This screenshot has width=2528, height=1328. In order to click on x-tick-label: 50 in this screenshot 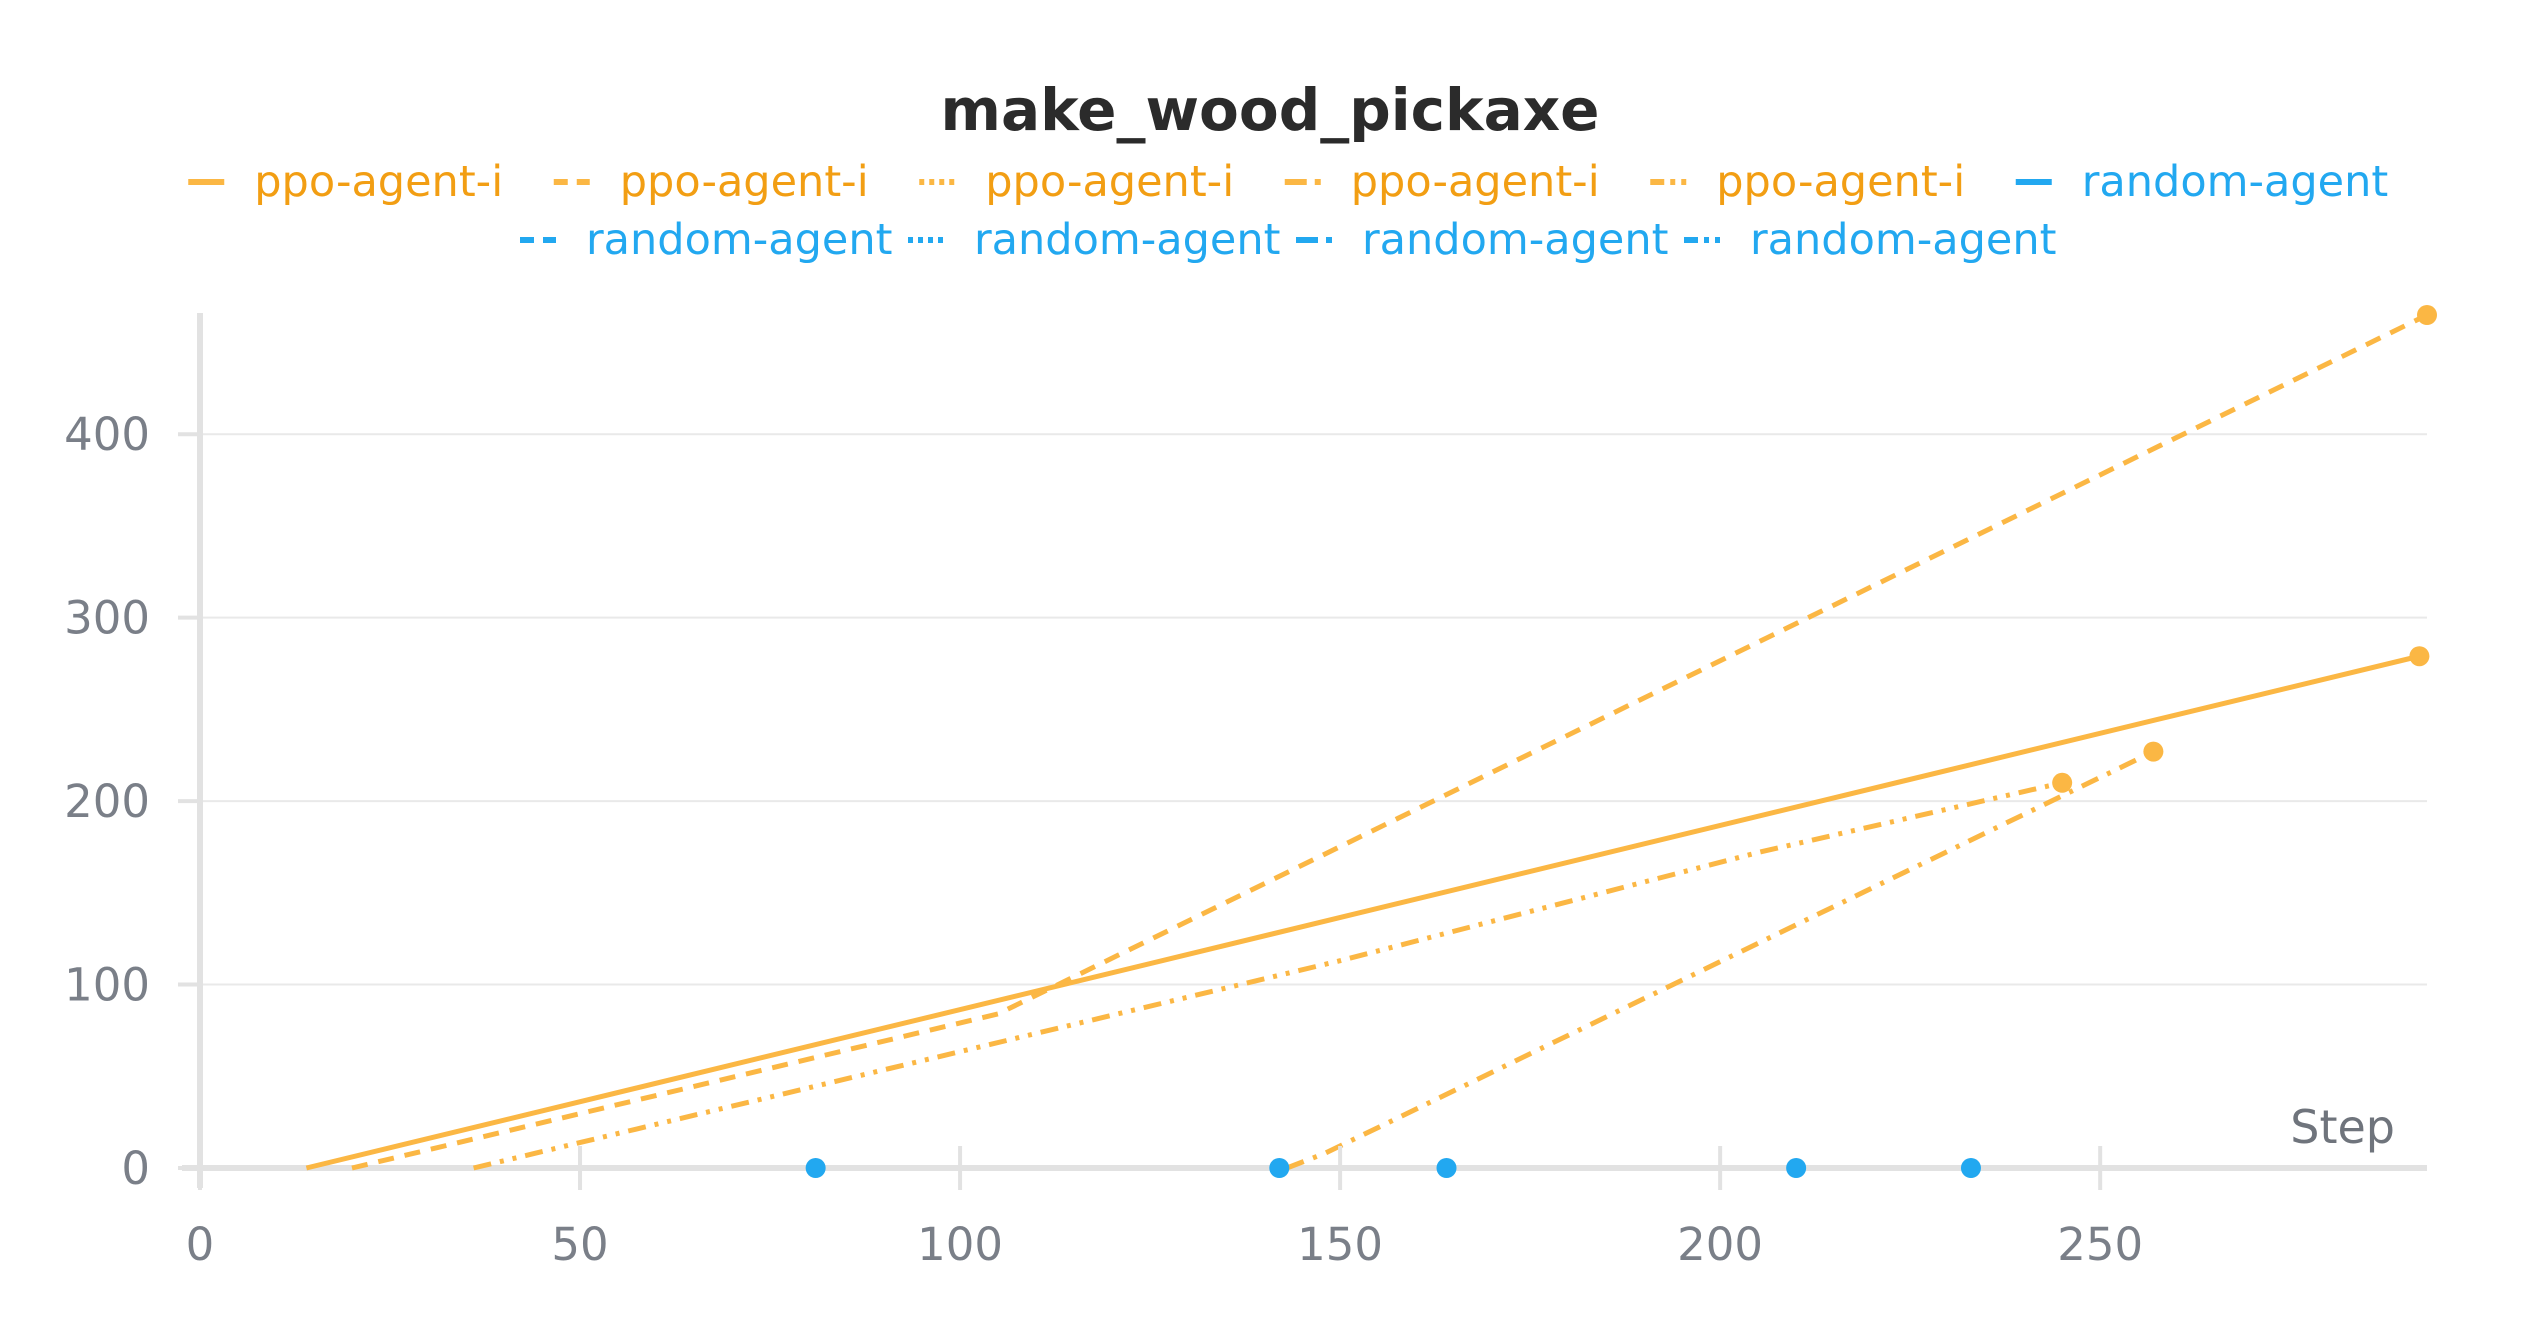, I will do `click(579, 1244)`.